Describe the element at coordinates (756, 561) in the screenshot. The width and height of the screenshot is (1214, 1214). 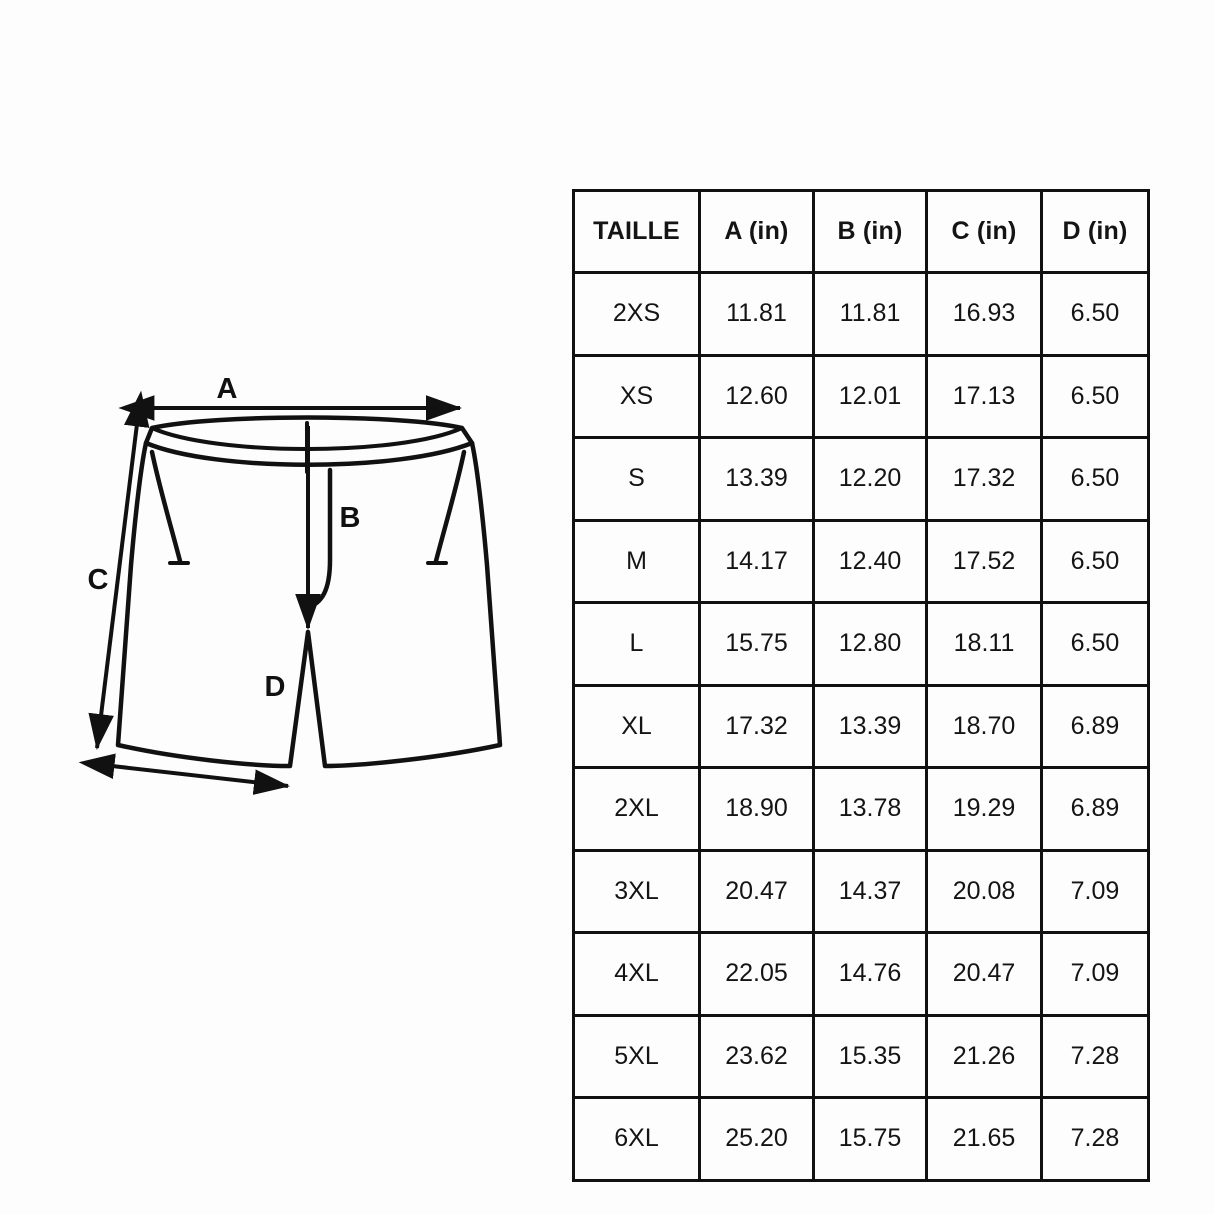
I see `measurement-a-cell: 14.17` at that location.